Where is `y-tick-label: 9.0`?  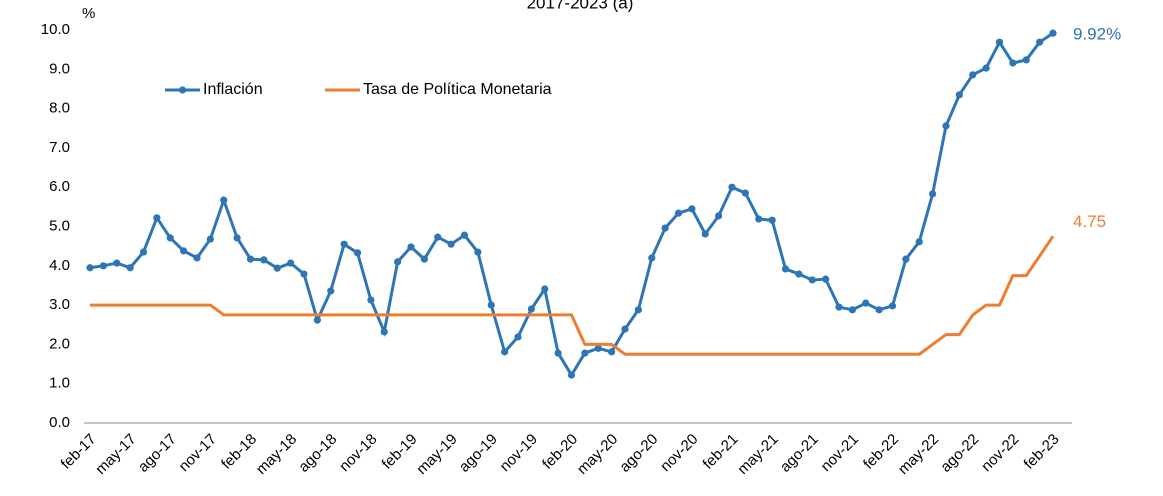
y-tick-label: 9.0 is located at coordinates (59, 68).